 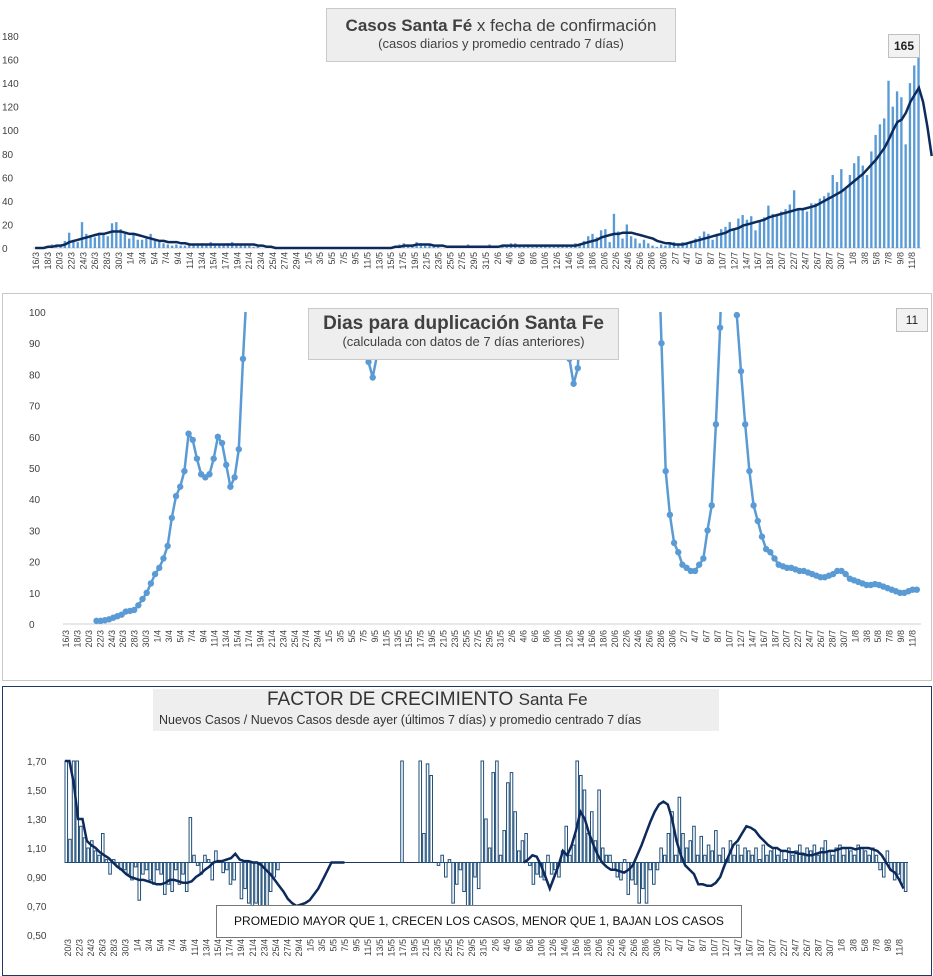 I want to click on x-tick-label: 26/6, so click(x=649, y=639).